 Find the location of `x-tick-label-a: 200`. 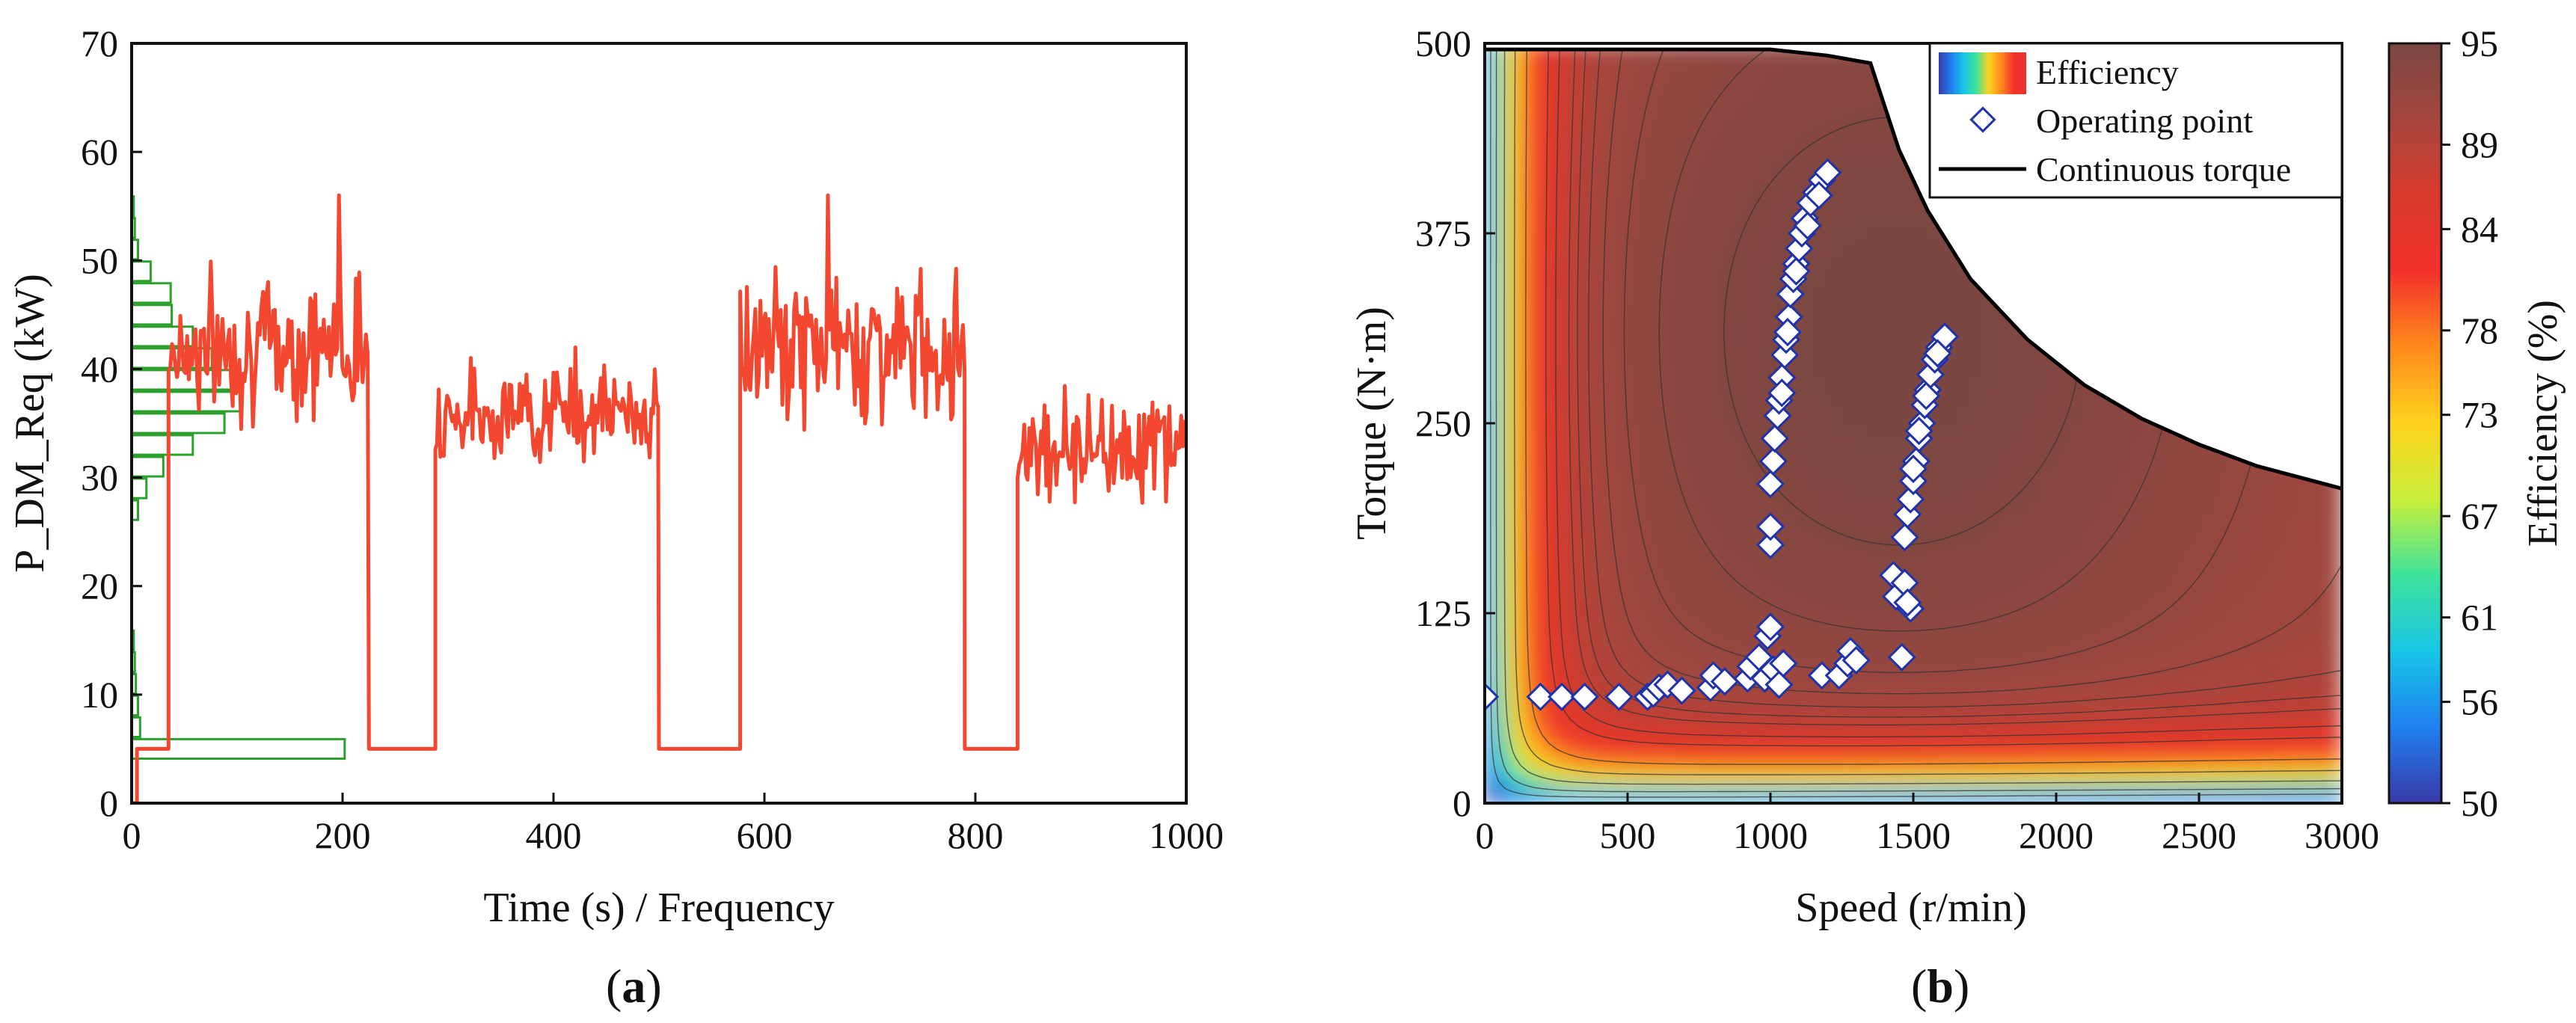

x-tick-label-a: 200 is located at coordinates (343, 835).